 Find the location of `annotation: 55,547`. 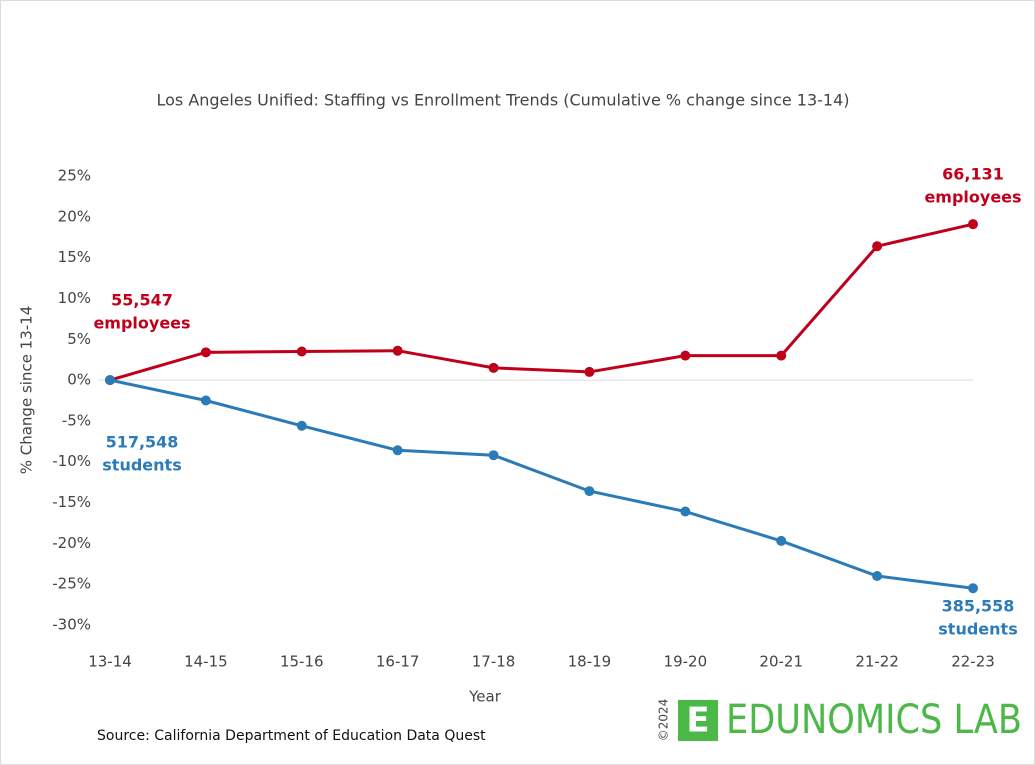

annotation: 55,547 is located at coordinates (142, 300).